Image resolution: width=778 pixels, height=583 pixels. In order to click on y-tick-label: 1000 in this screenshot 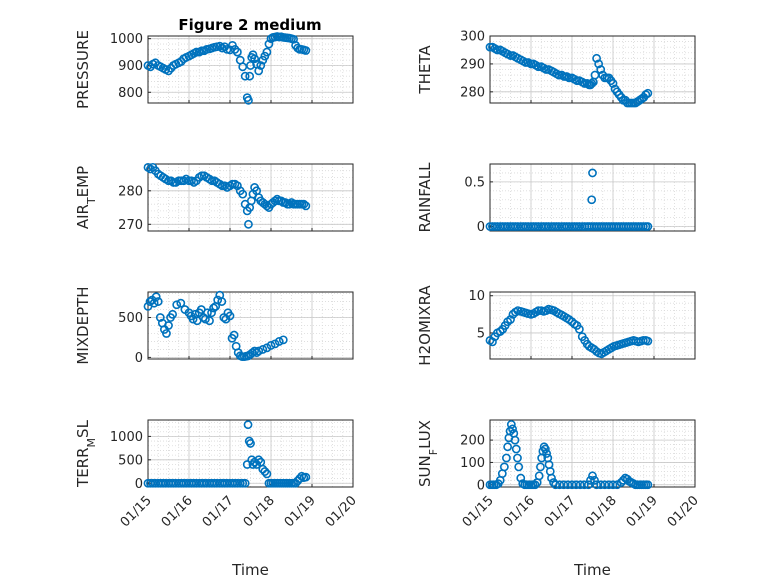, I will do `click(126, 39)`.